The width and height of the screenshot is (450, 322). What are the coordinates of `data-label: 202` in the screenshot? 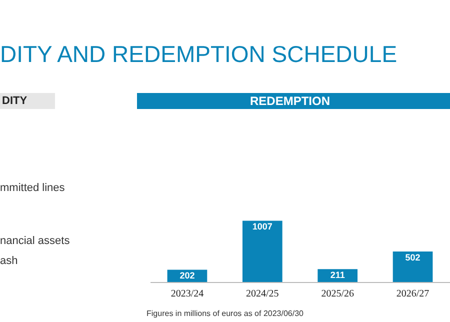 It's located at (187, 275).